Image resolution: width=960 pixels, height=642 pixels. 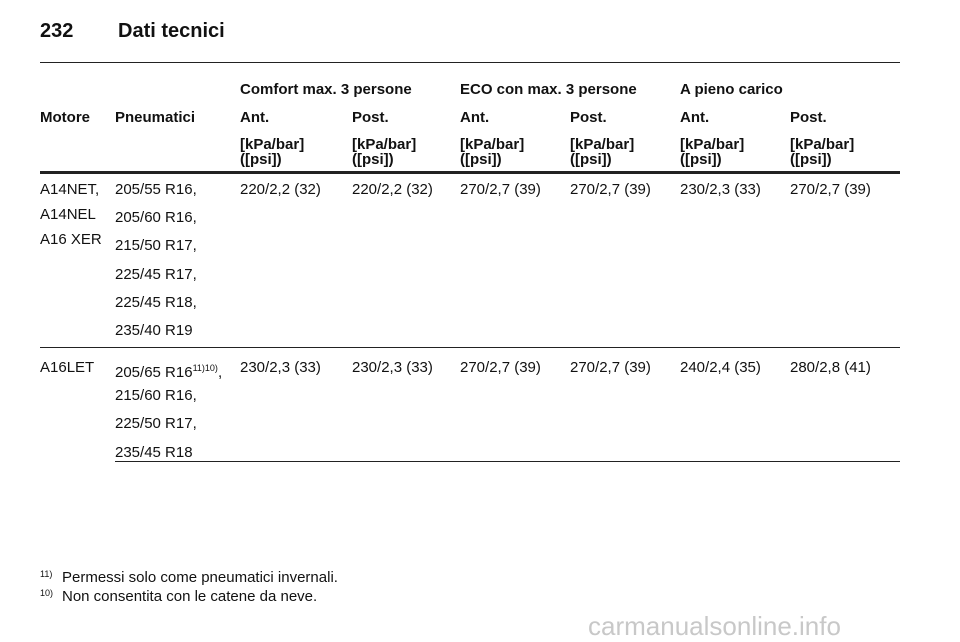 What do you see at coordinates (326, 89) in the screenshot?
I see `group-header: Comfort max. 3 persone` at bounding box center [326, 89].